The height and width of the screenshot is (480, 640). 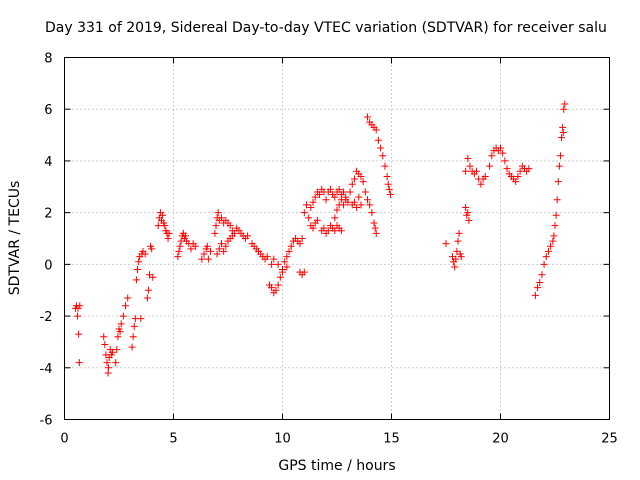 I want to click on y-tick-label: 2, so click(x=48, y=214).